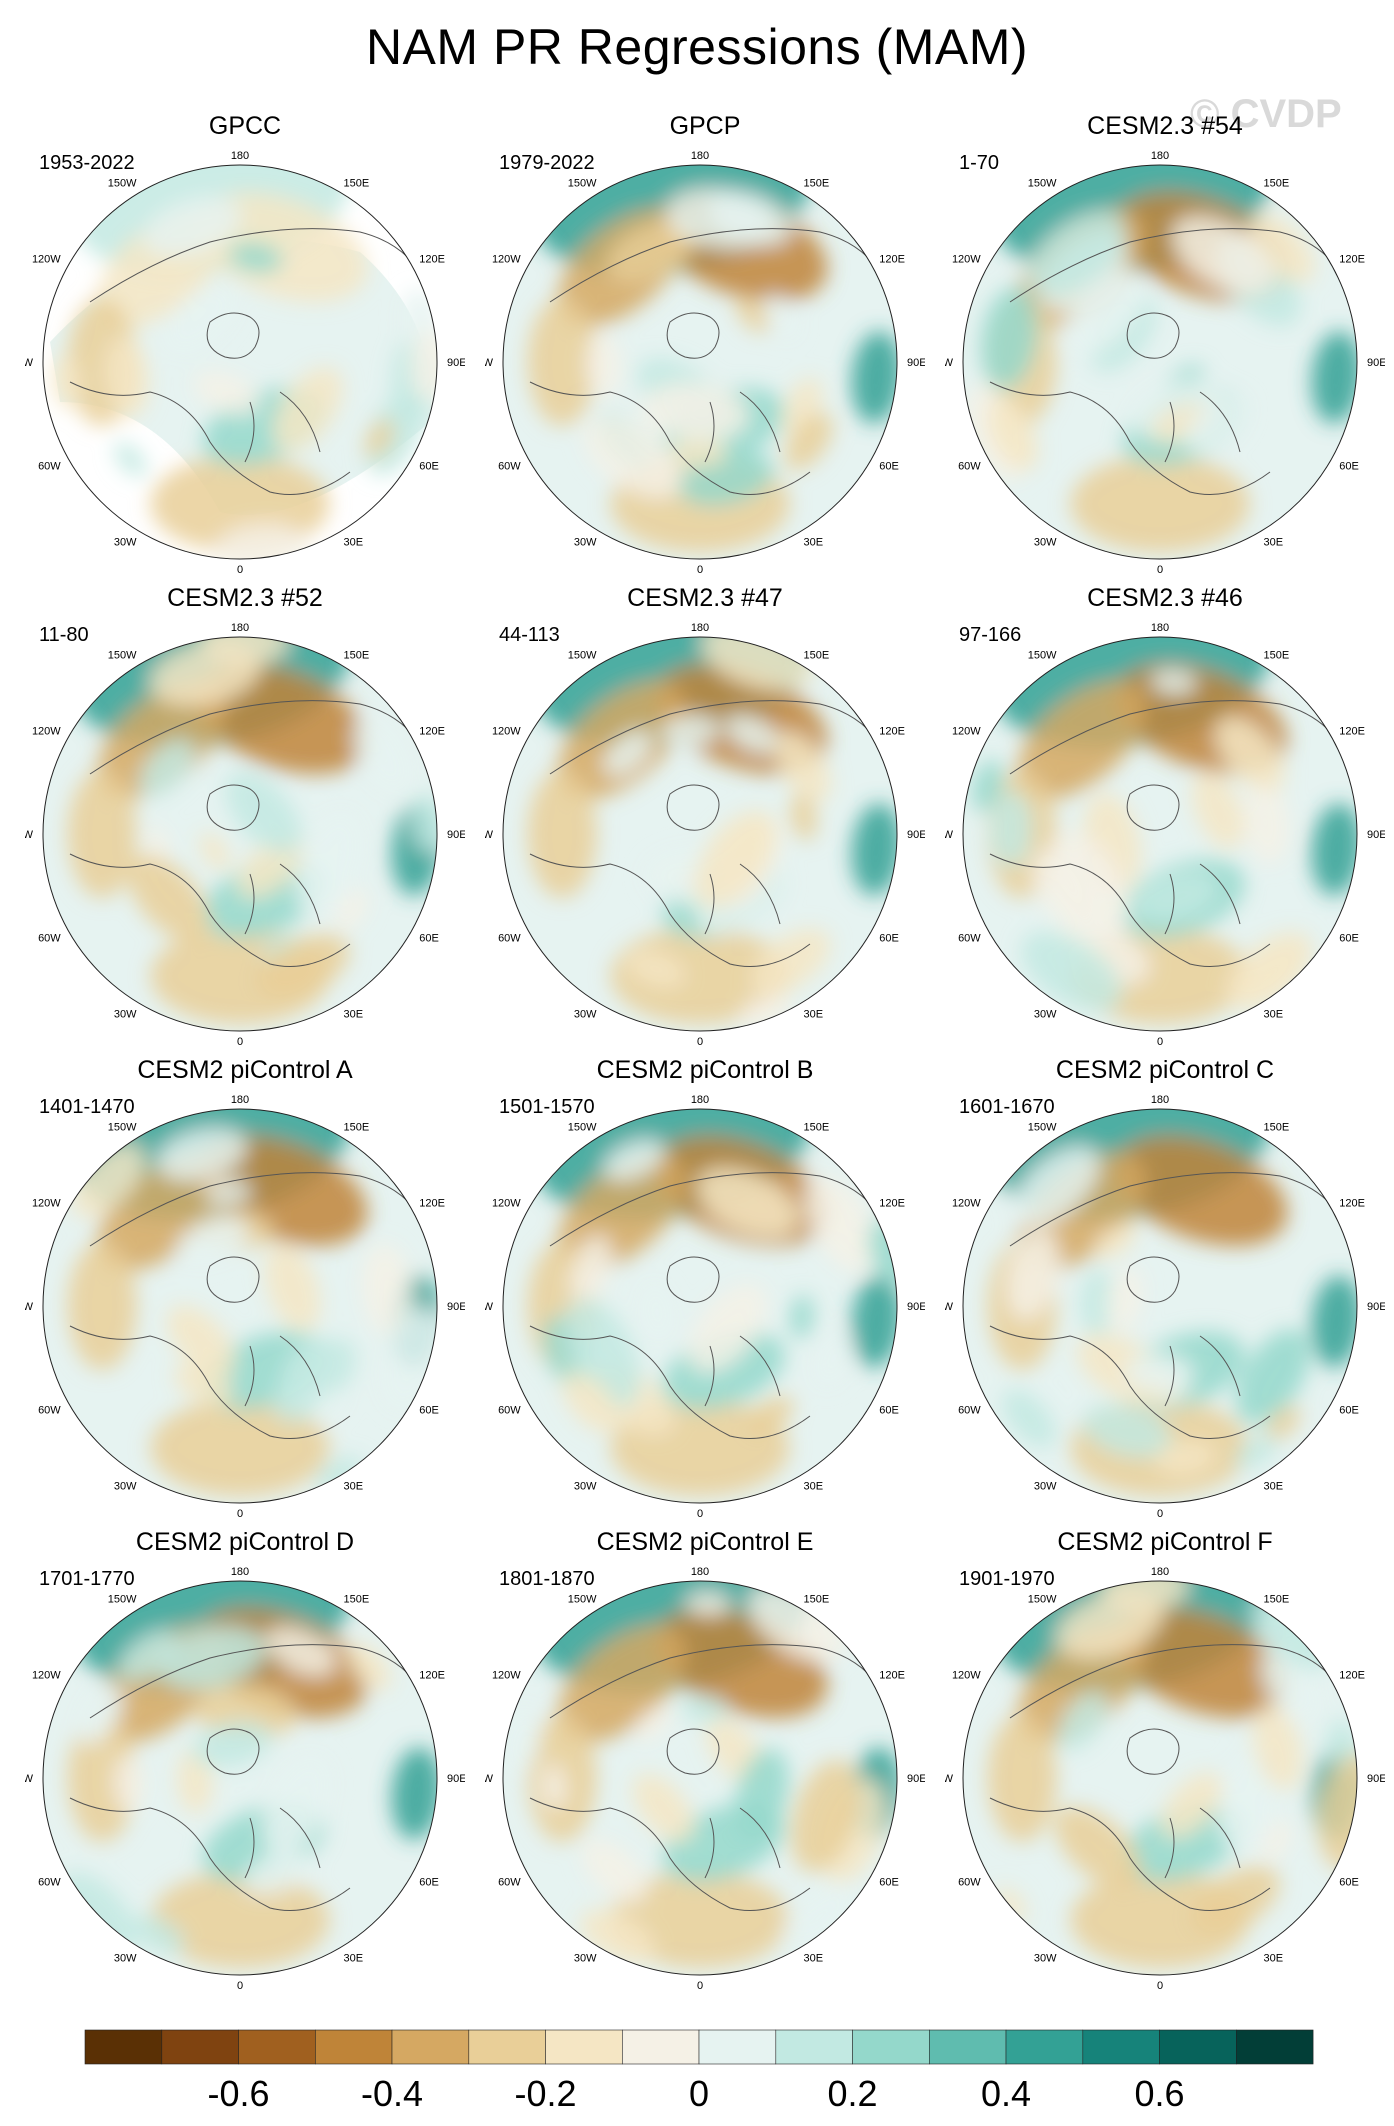 The width and height of the screenshot is (1394, 2126). What do you see at coordinates (705, 598) in the screenshot?
I see `panel-title: CESM2.3 #47` at bounding box center [705, 598].